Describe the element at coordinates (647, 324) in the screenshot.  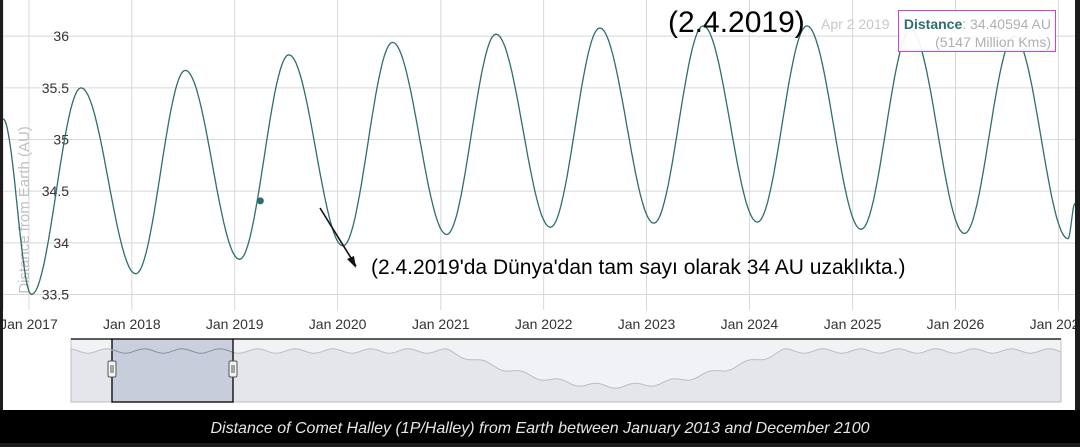
I see `x-tick-label: Jan 2023` at that location.